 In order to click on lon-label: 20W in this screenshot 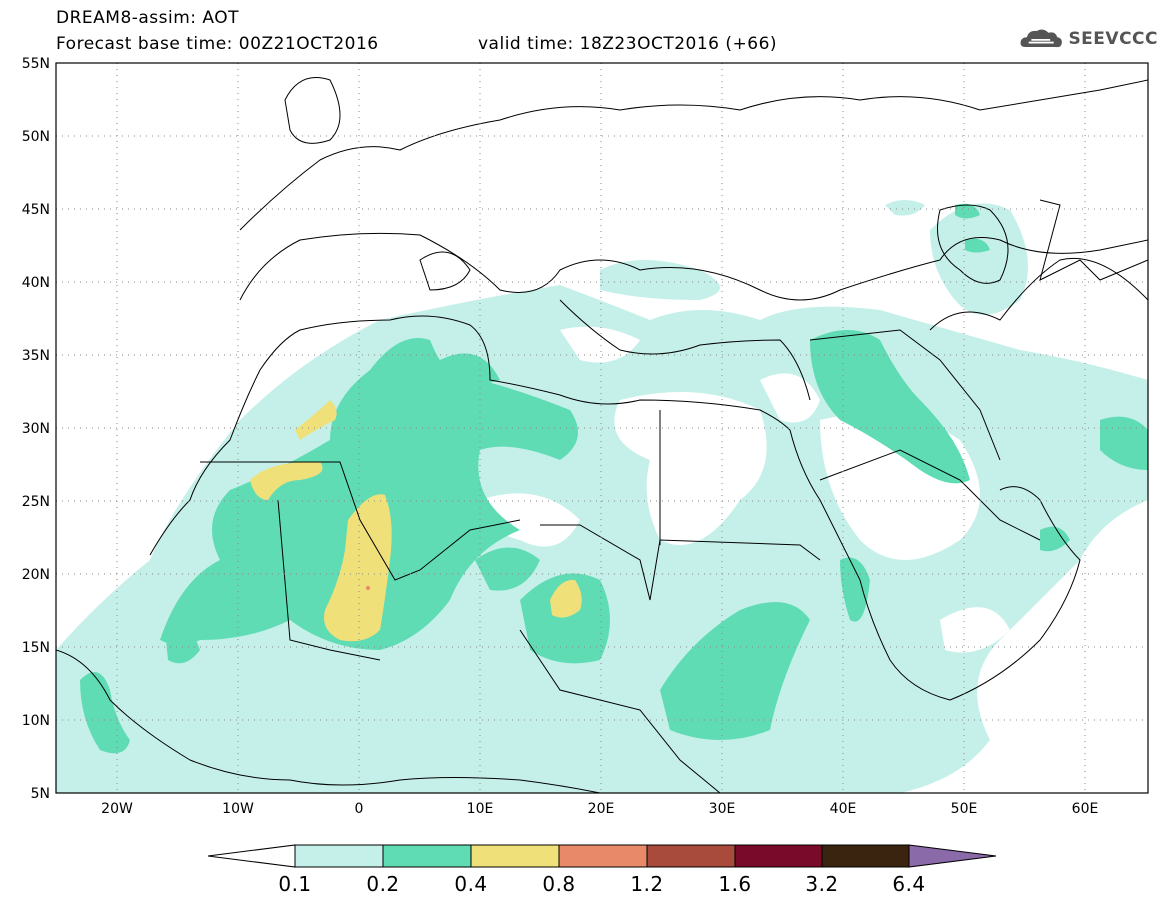, I will do `click(117, 809)`.